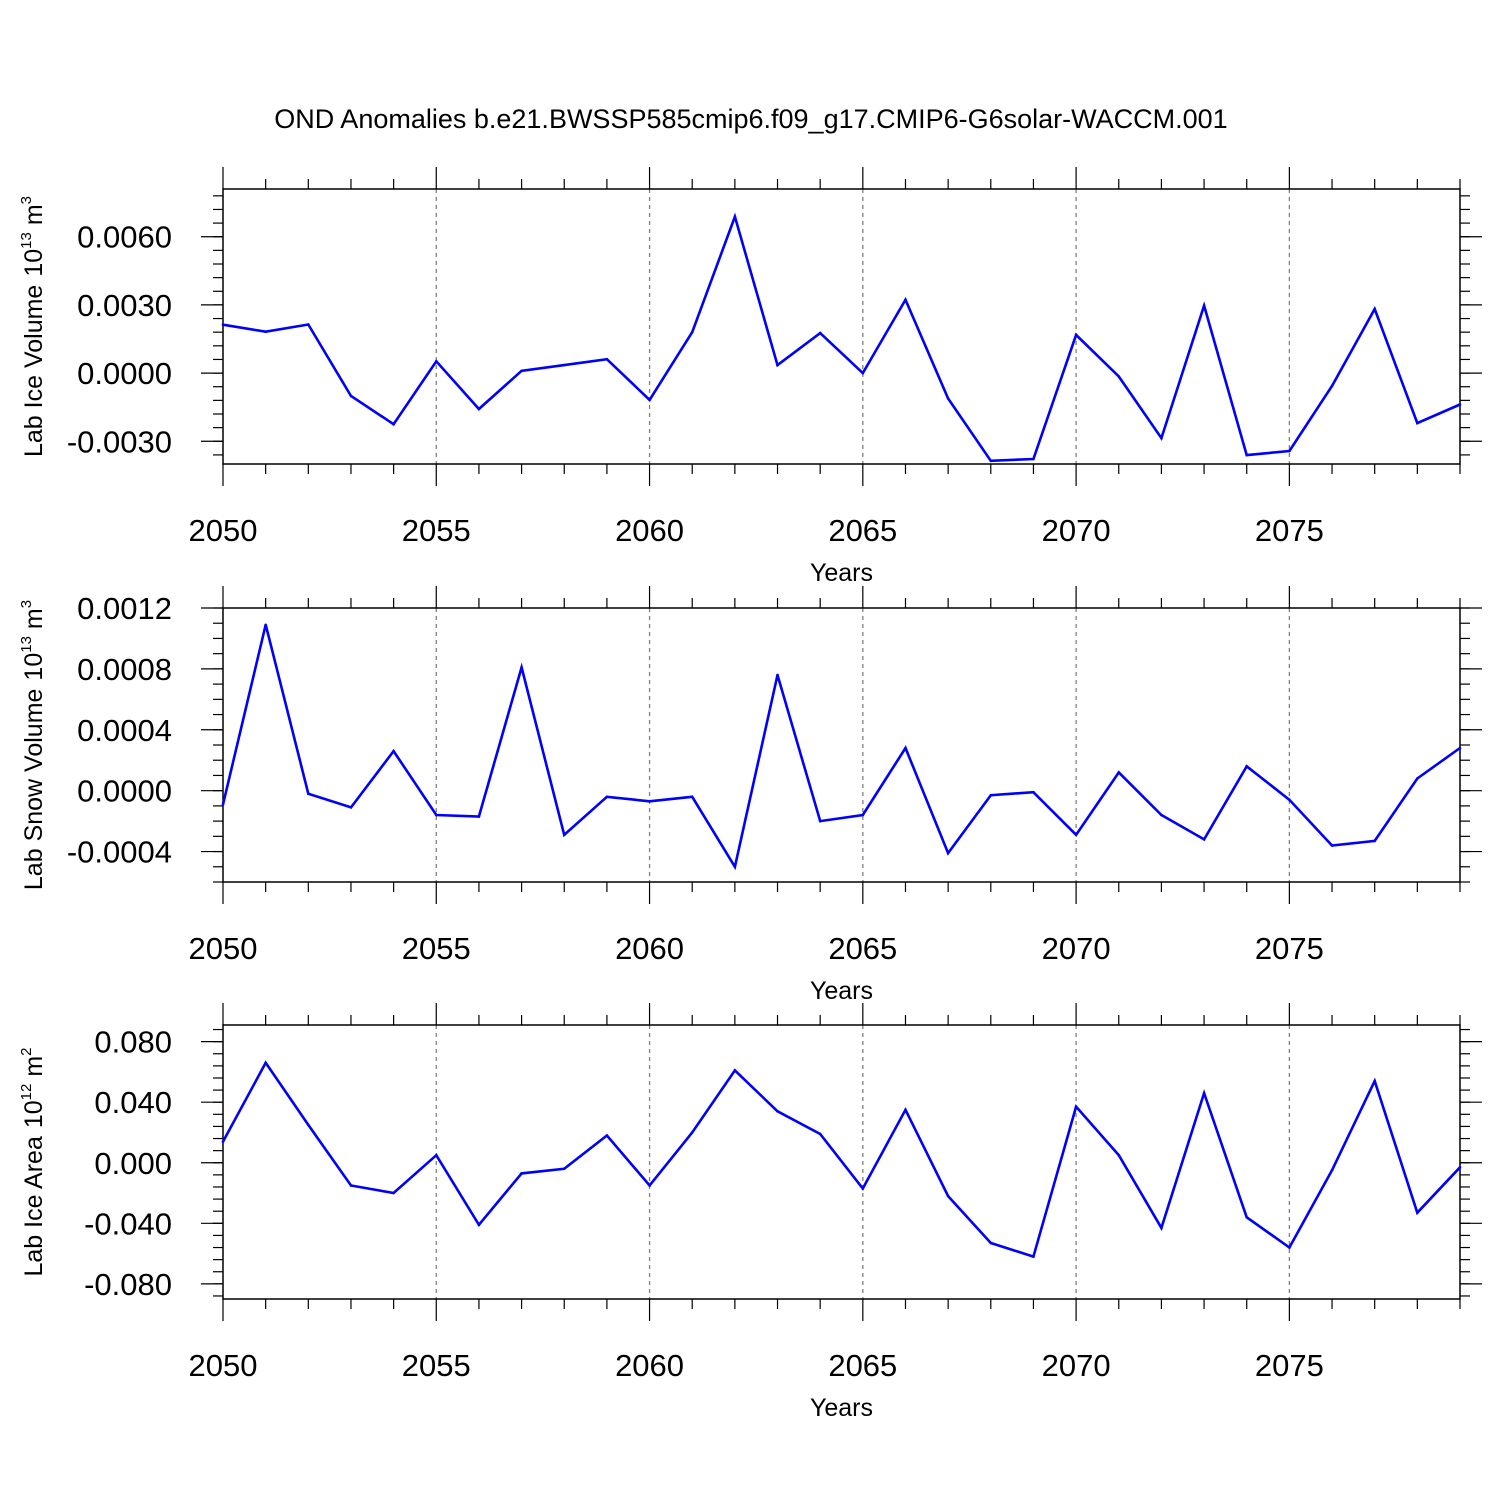  Describe the element at coordinates (128, 1223) in the screenshot. I see `y-tick-label: -0.040` at that location.